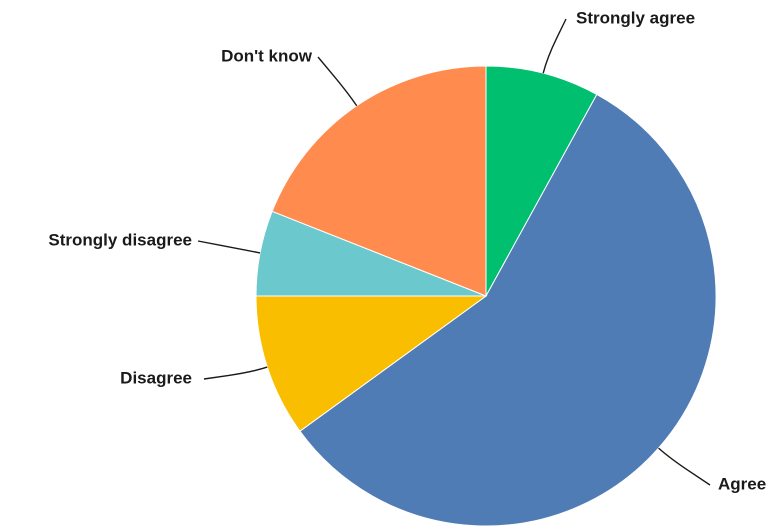  I want to click on slice-label-strongly-disagree: Strongly disagree, so click(120, 239).